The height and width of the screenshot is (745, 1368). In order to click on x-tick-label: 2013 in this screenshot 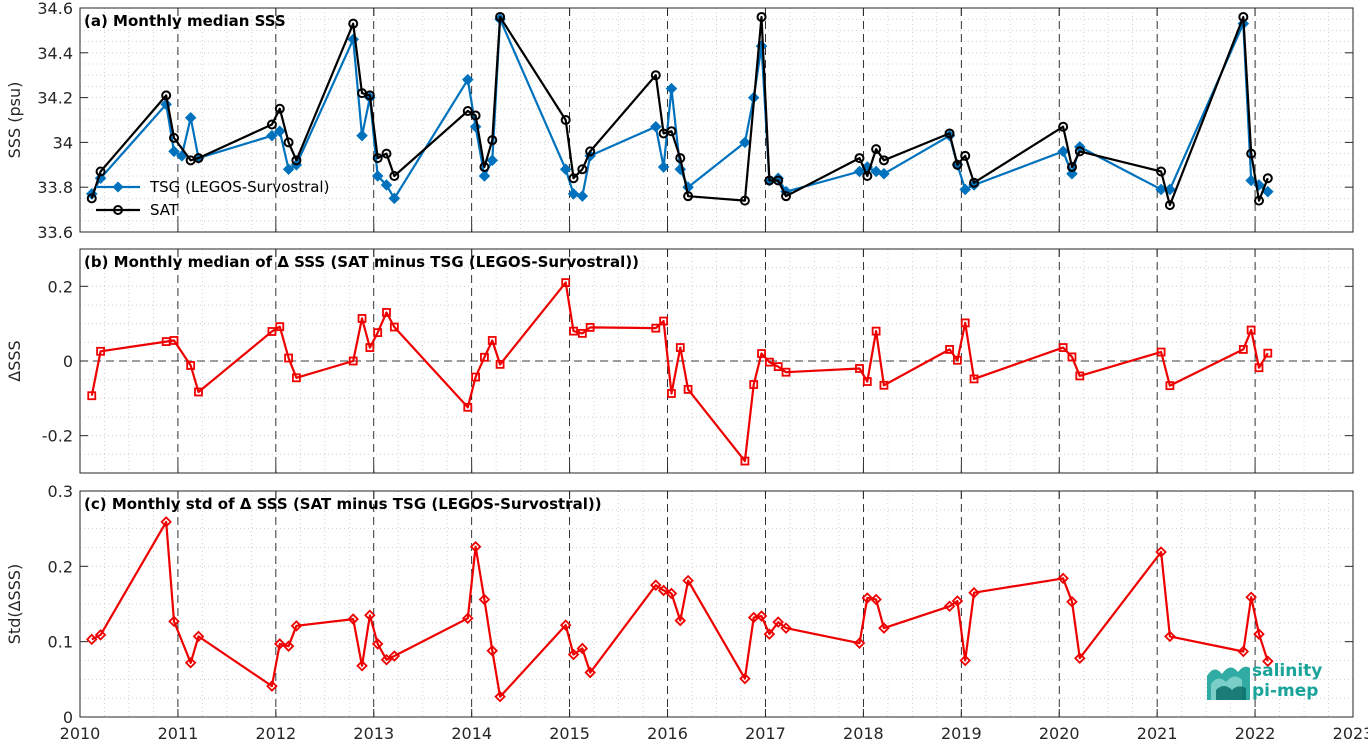, I will do `click(373, 733)`.